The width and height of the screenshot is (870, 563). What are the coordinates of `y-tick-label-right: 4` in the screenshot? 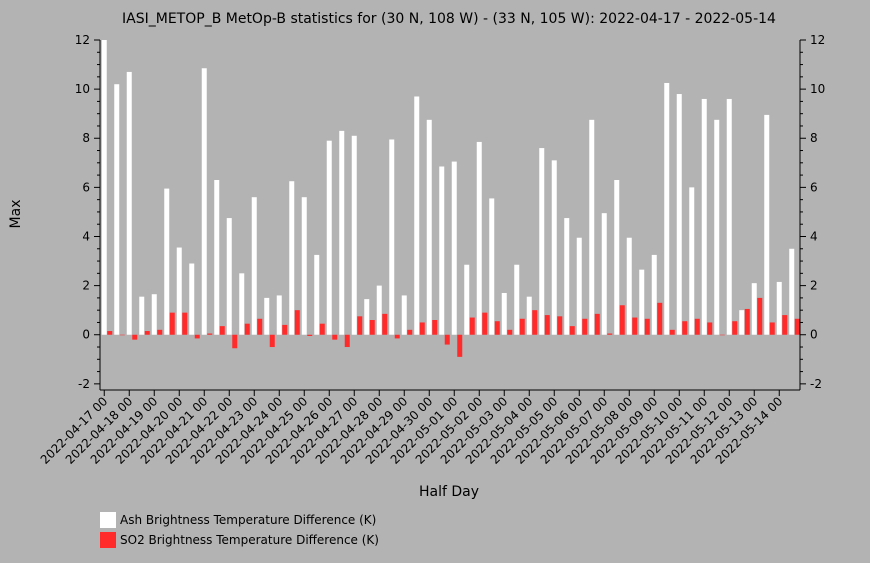 It's located at (814, 236).